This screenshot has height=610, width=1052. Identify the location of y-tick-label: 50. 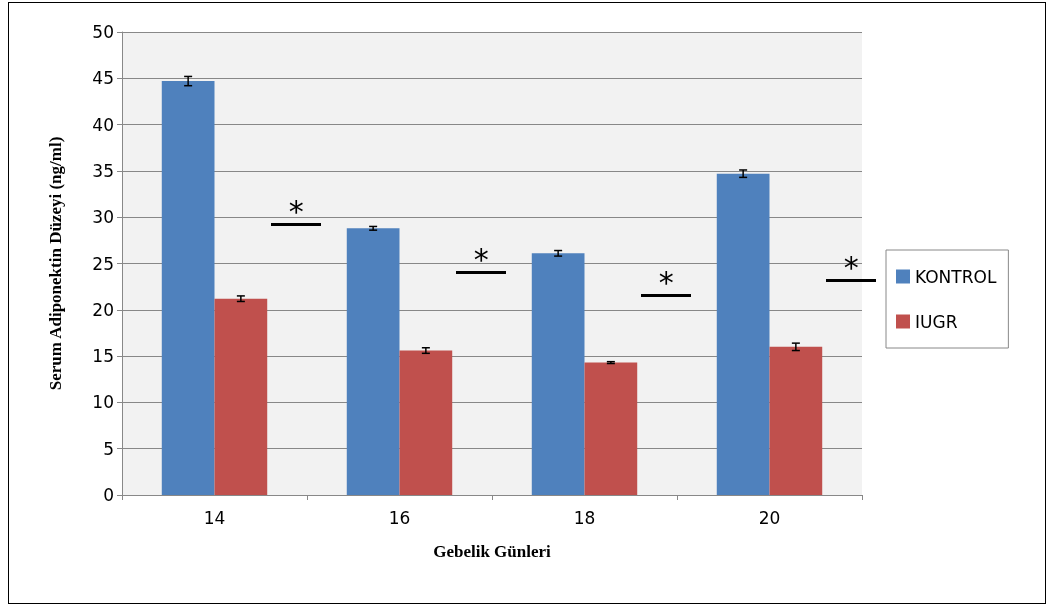
(103, 32).